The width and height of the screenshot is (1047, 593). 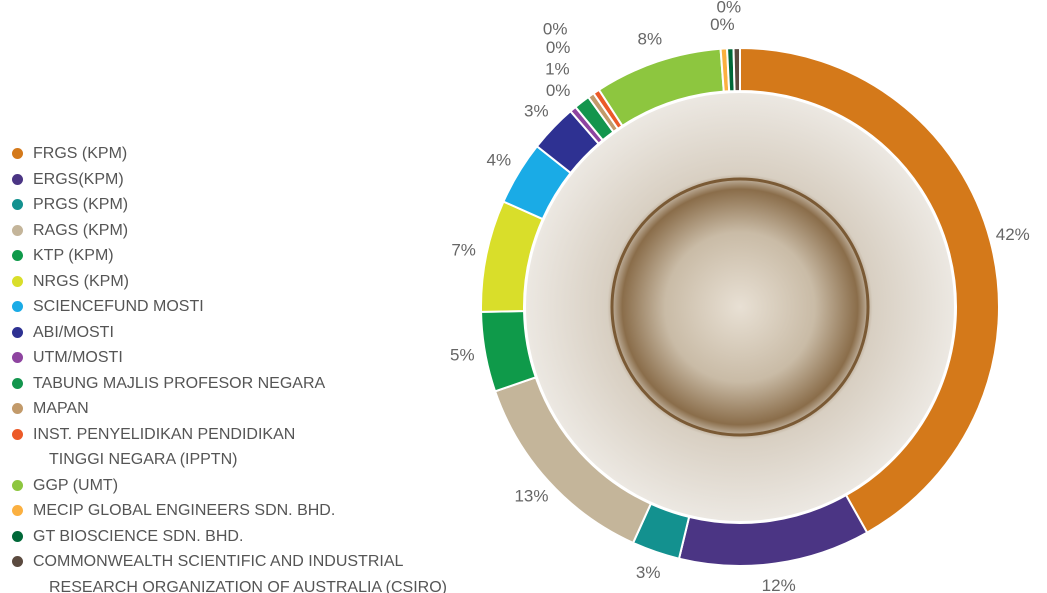 I want to click on legend-label: FRGS (KPM), so click(x=80, y=153).